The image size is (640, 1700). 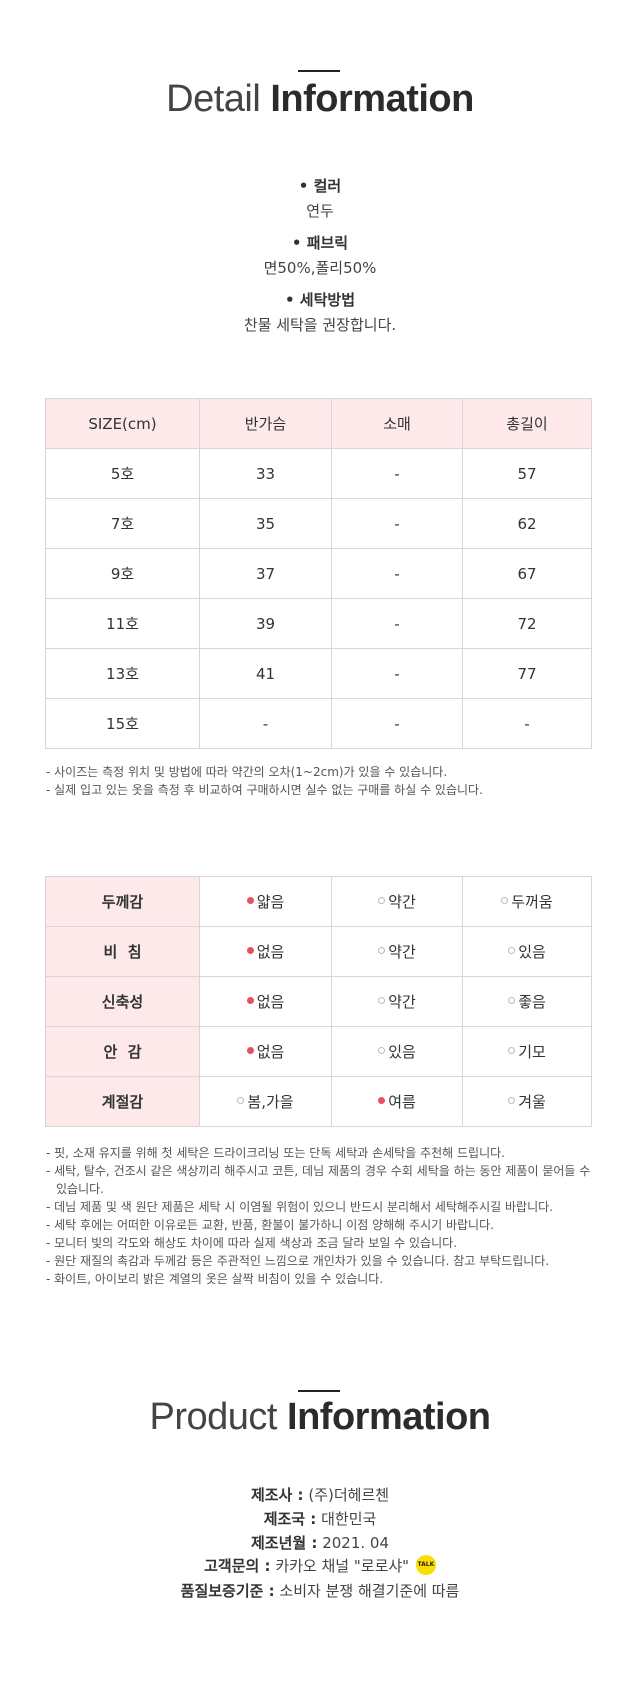 What do you see at coordinates (397, 1101) in the screenshot?
I see `option-cell: 여름` at bounding box center [397, 1101].